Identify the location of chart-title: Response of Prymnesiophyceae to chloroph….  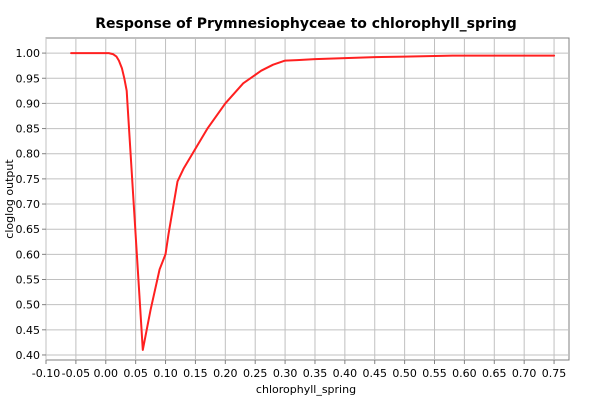
(305, 24).